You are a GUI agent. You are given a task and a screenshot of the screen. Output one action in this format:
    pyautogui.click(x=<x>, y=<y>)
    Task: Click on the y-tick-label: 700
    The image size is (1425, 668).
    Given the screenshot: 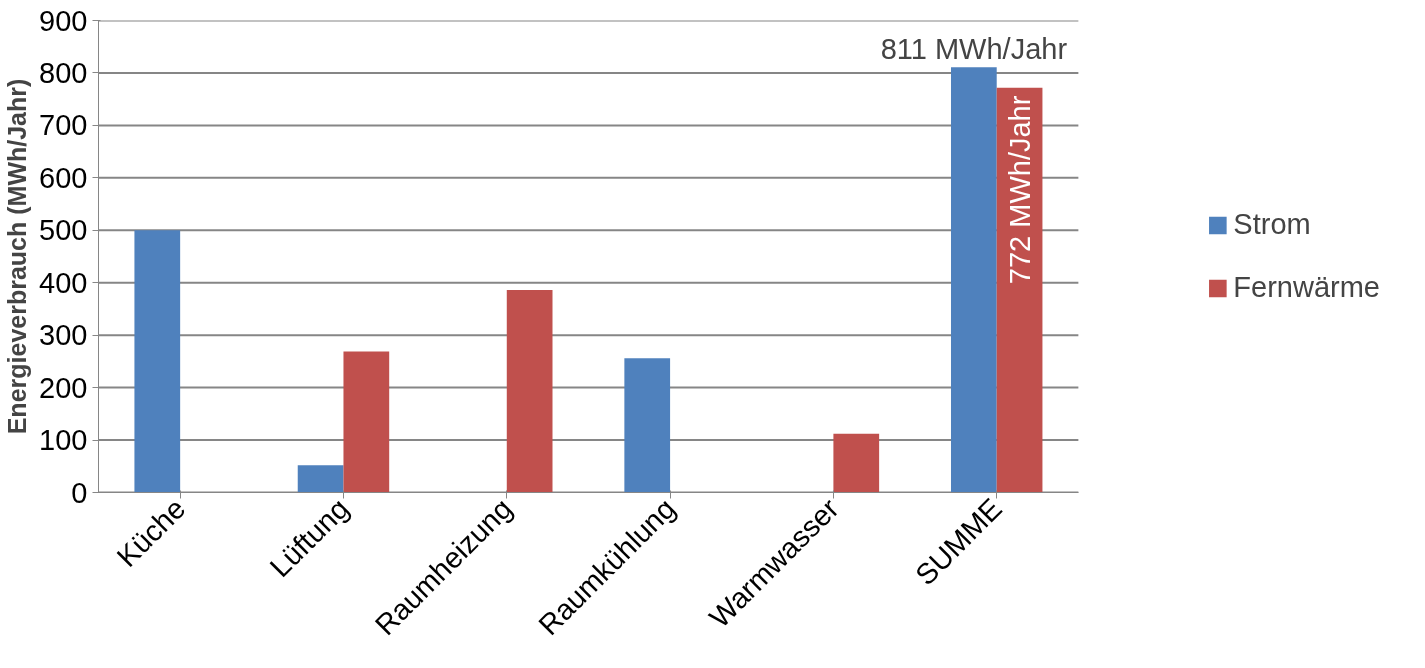 What is the action you would take?
    pyautogui.click(x=63, y=125)
    